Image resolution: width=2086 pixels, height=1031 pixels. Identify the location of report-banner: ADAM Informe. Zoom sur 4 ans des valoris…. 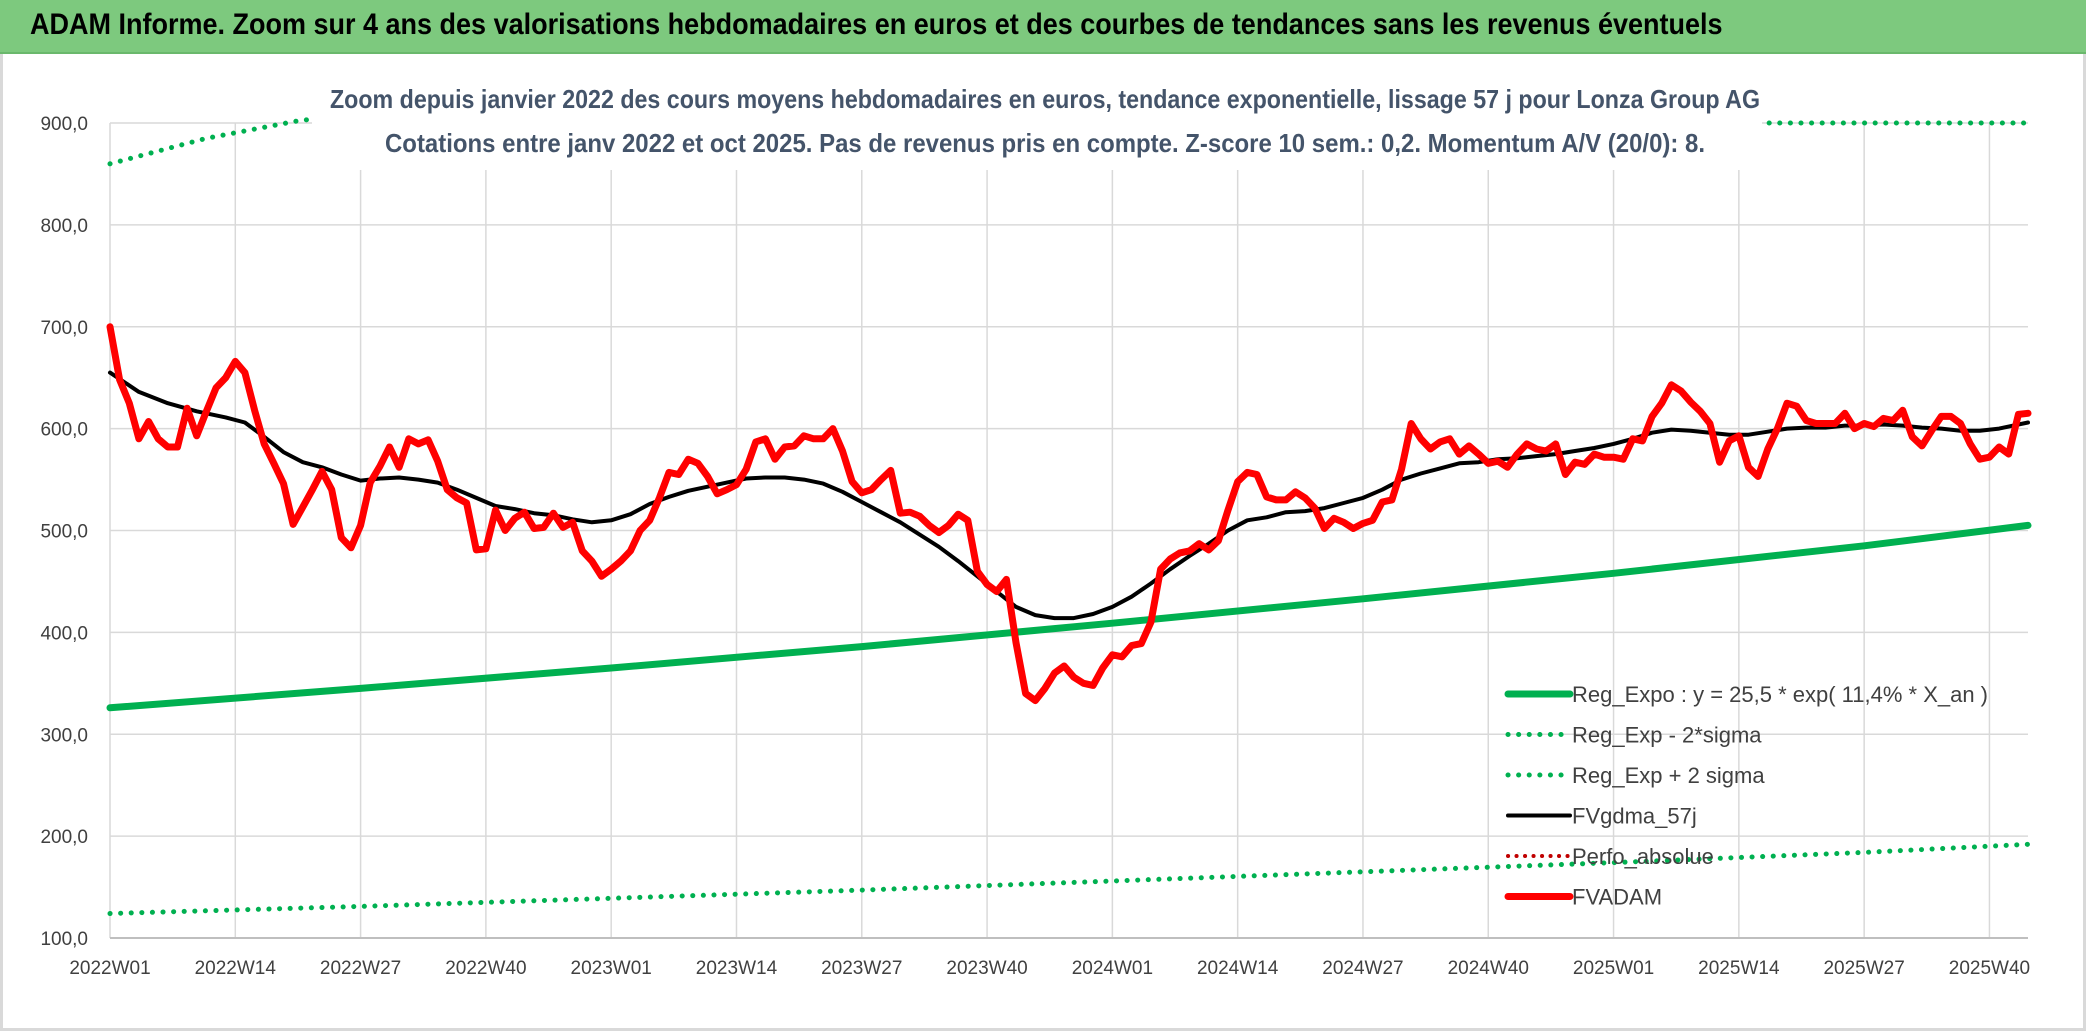
(1043, 27).